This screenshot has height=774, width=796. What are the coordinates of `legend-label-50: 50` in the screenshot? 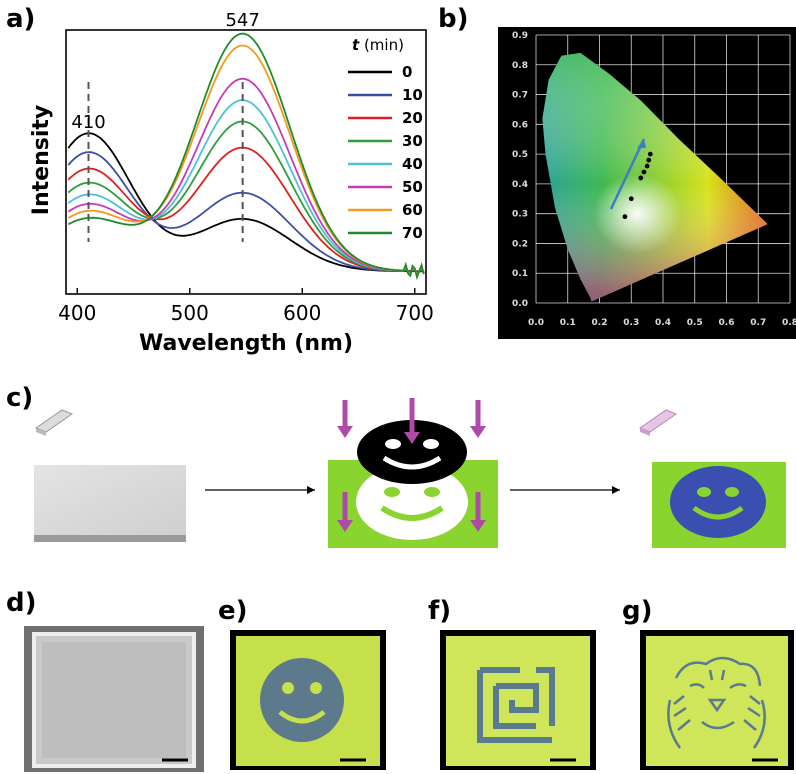 It's located at (412, 187).